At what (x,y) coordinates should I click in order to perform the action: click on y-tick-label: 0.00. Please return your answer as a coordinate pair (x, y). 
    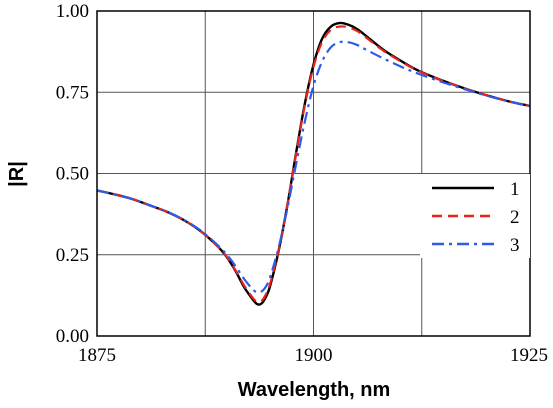
    Looking at the image, I should click on (72, 336).